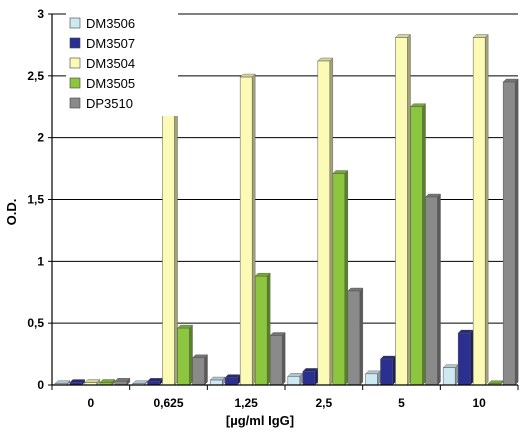 Image resolution: width=528 pixels, height=434 pixels. What do you see at coordinates (40, 14) in the screenshot?
I see `y-tick-label: 3` at bounding box center [40, 14].